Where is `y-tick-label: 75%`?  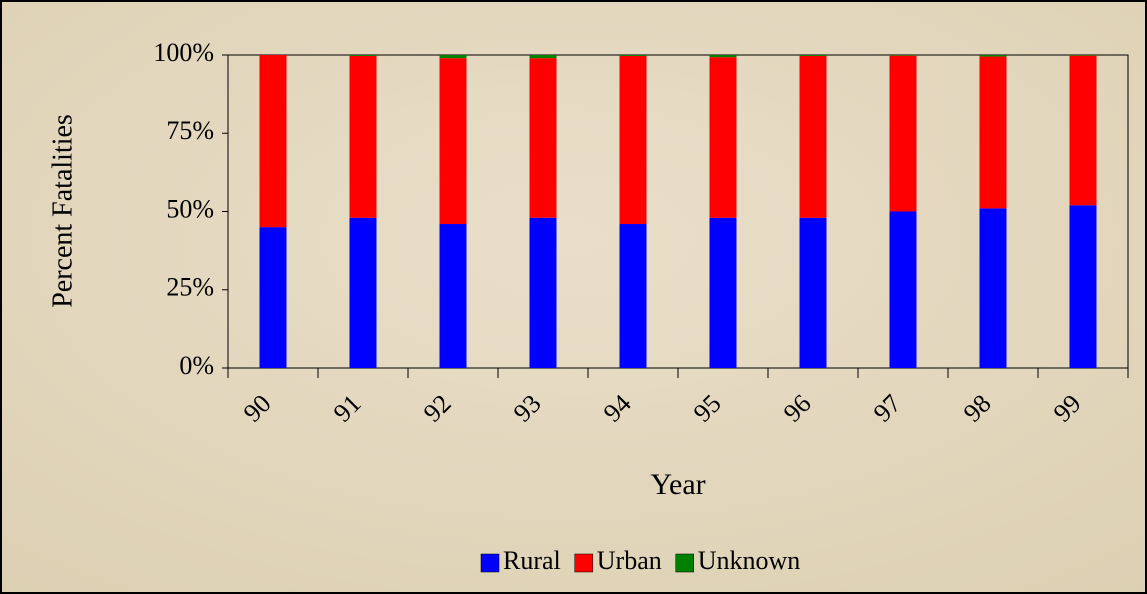 y-tick-label: 75% is located at coordinates (190, 130).